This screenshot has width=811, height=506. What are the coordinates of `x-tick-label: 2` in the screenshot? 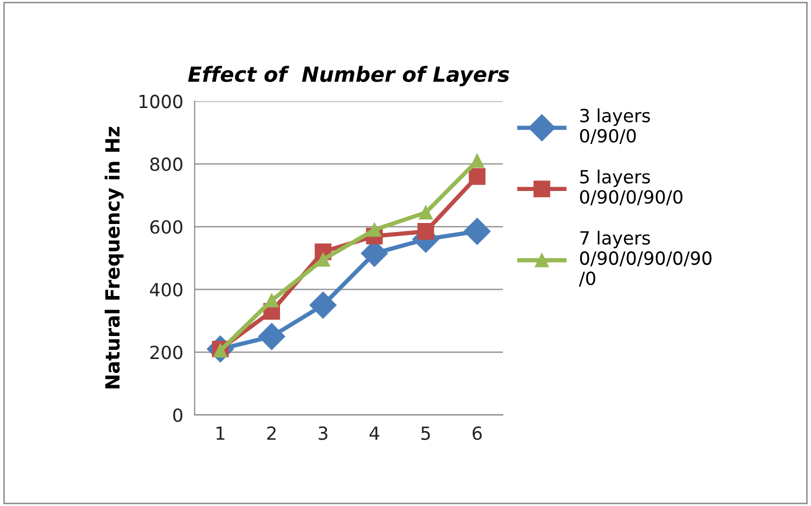 It's located at (271, 433).